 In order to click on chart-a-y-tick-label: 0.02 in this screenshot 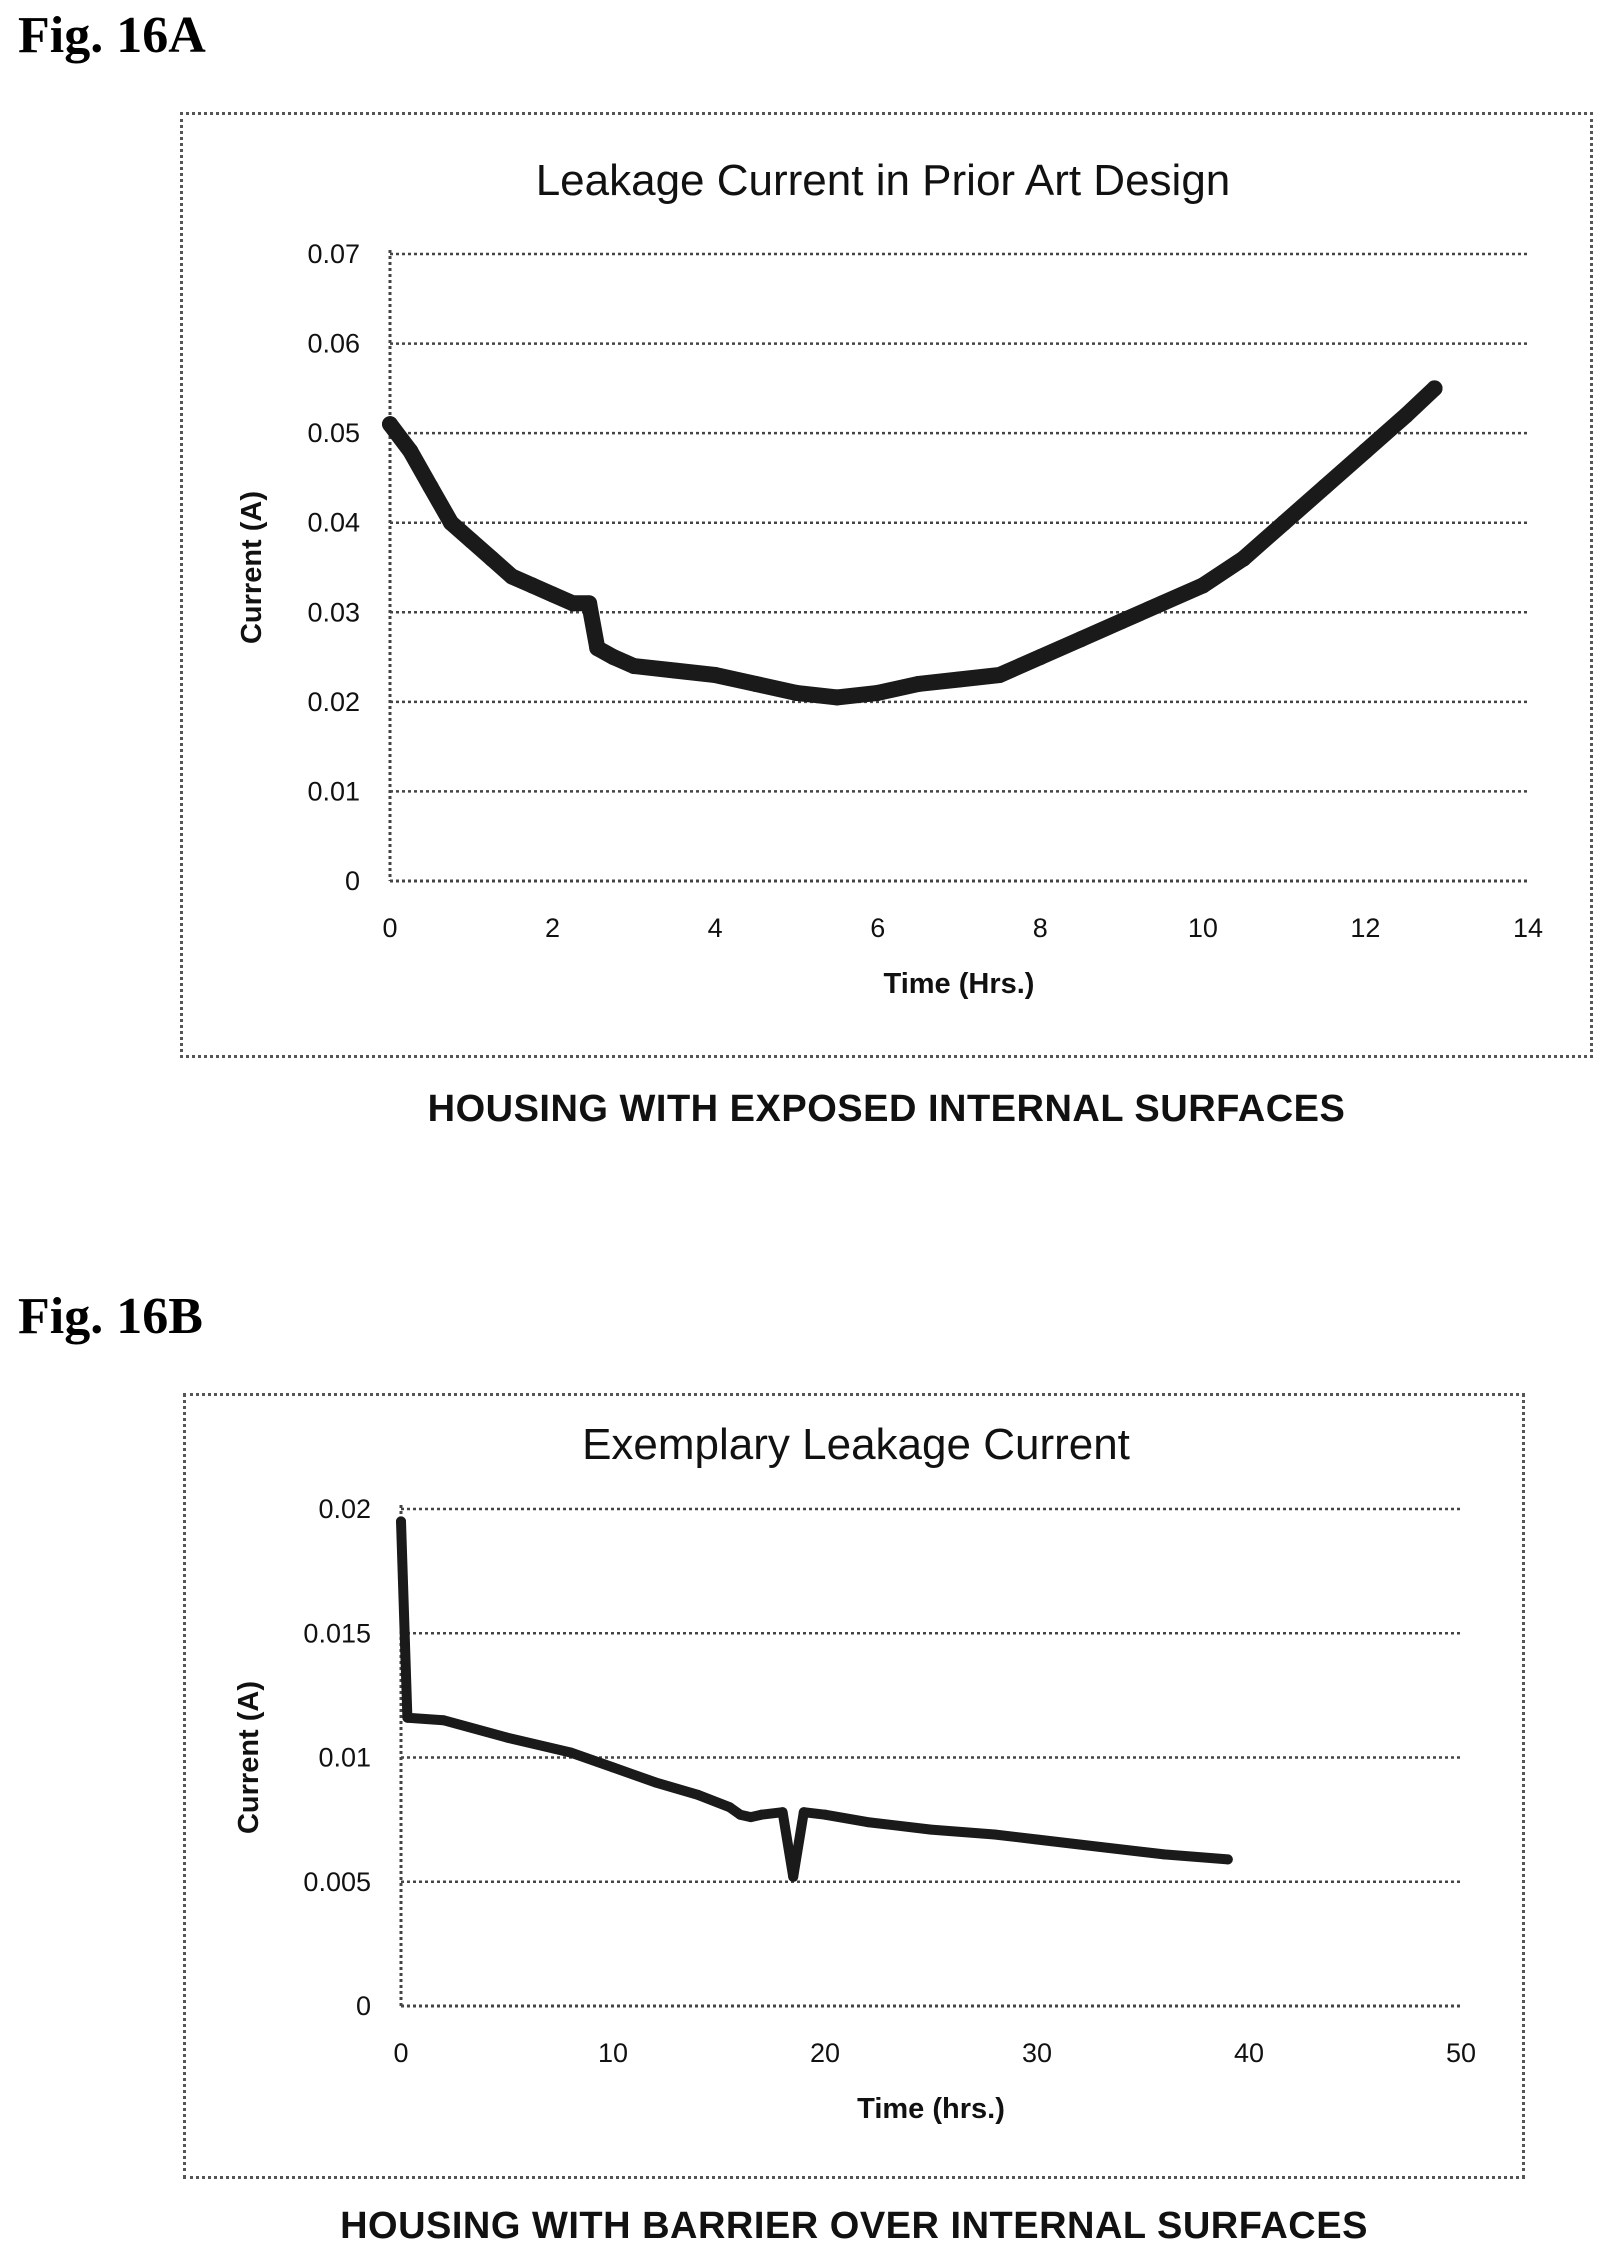, I will do `click(333, 702)`.